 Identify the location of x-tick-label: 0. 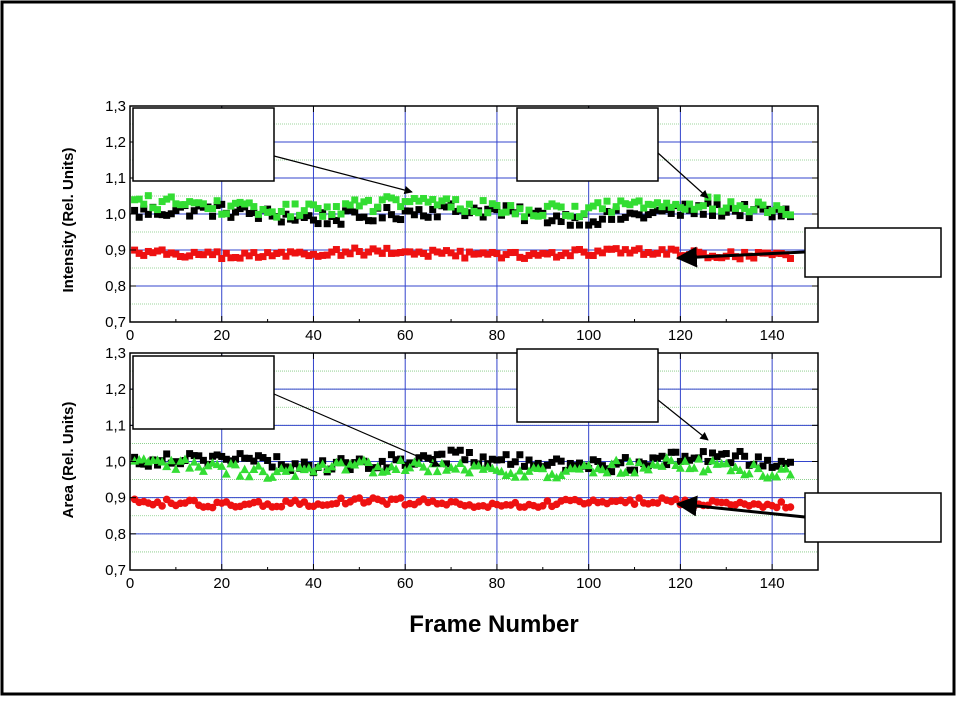
(130, 583).